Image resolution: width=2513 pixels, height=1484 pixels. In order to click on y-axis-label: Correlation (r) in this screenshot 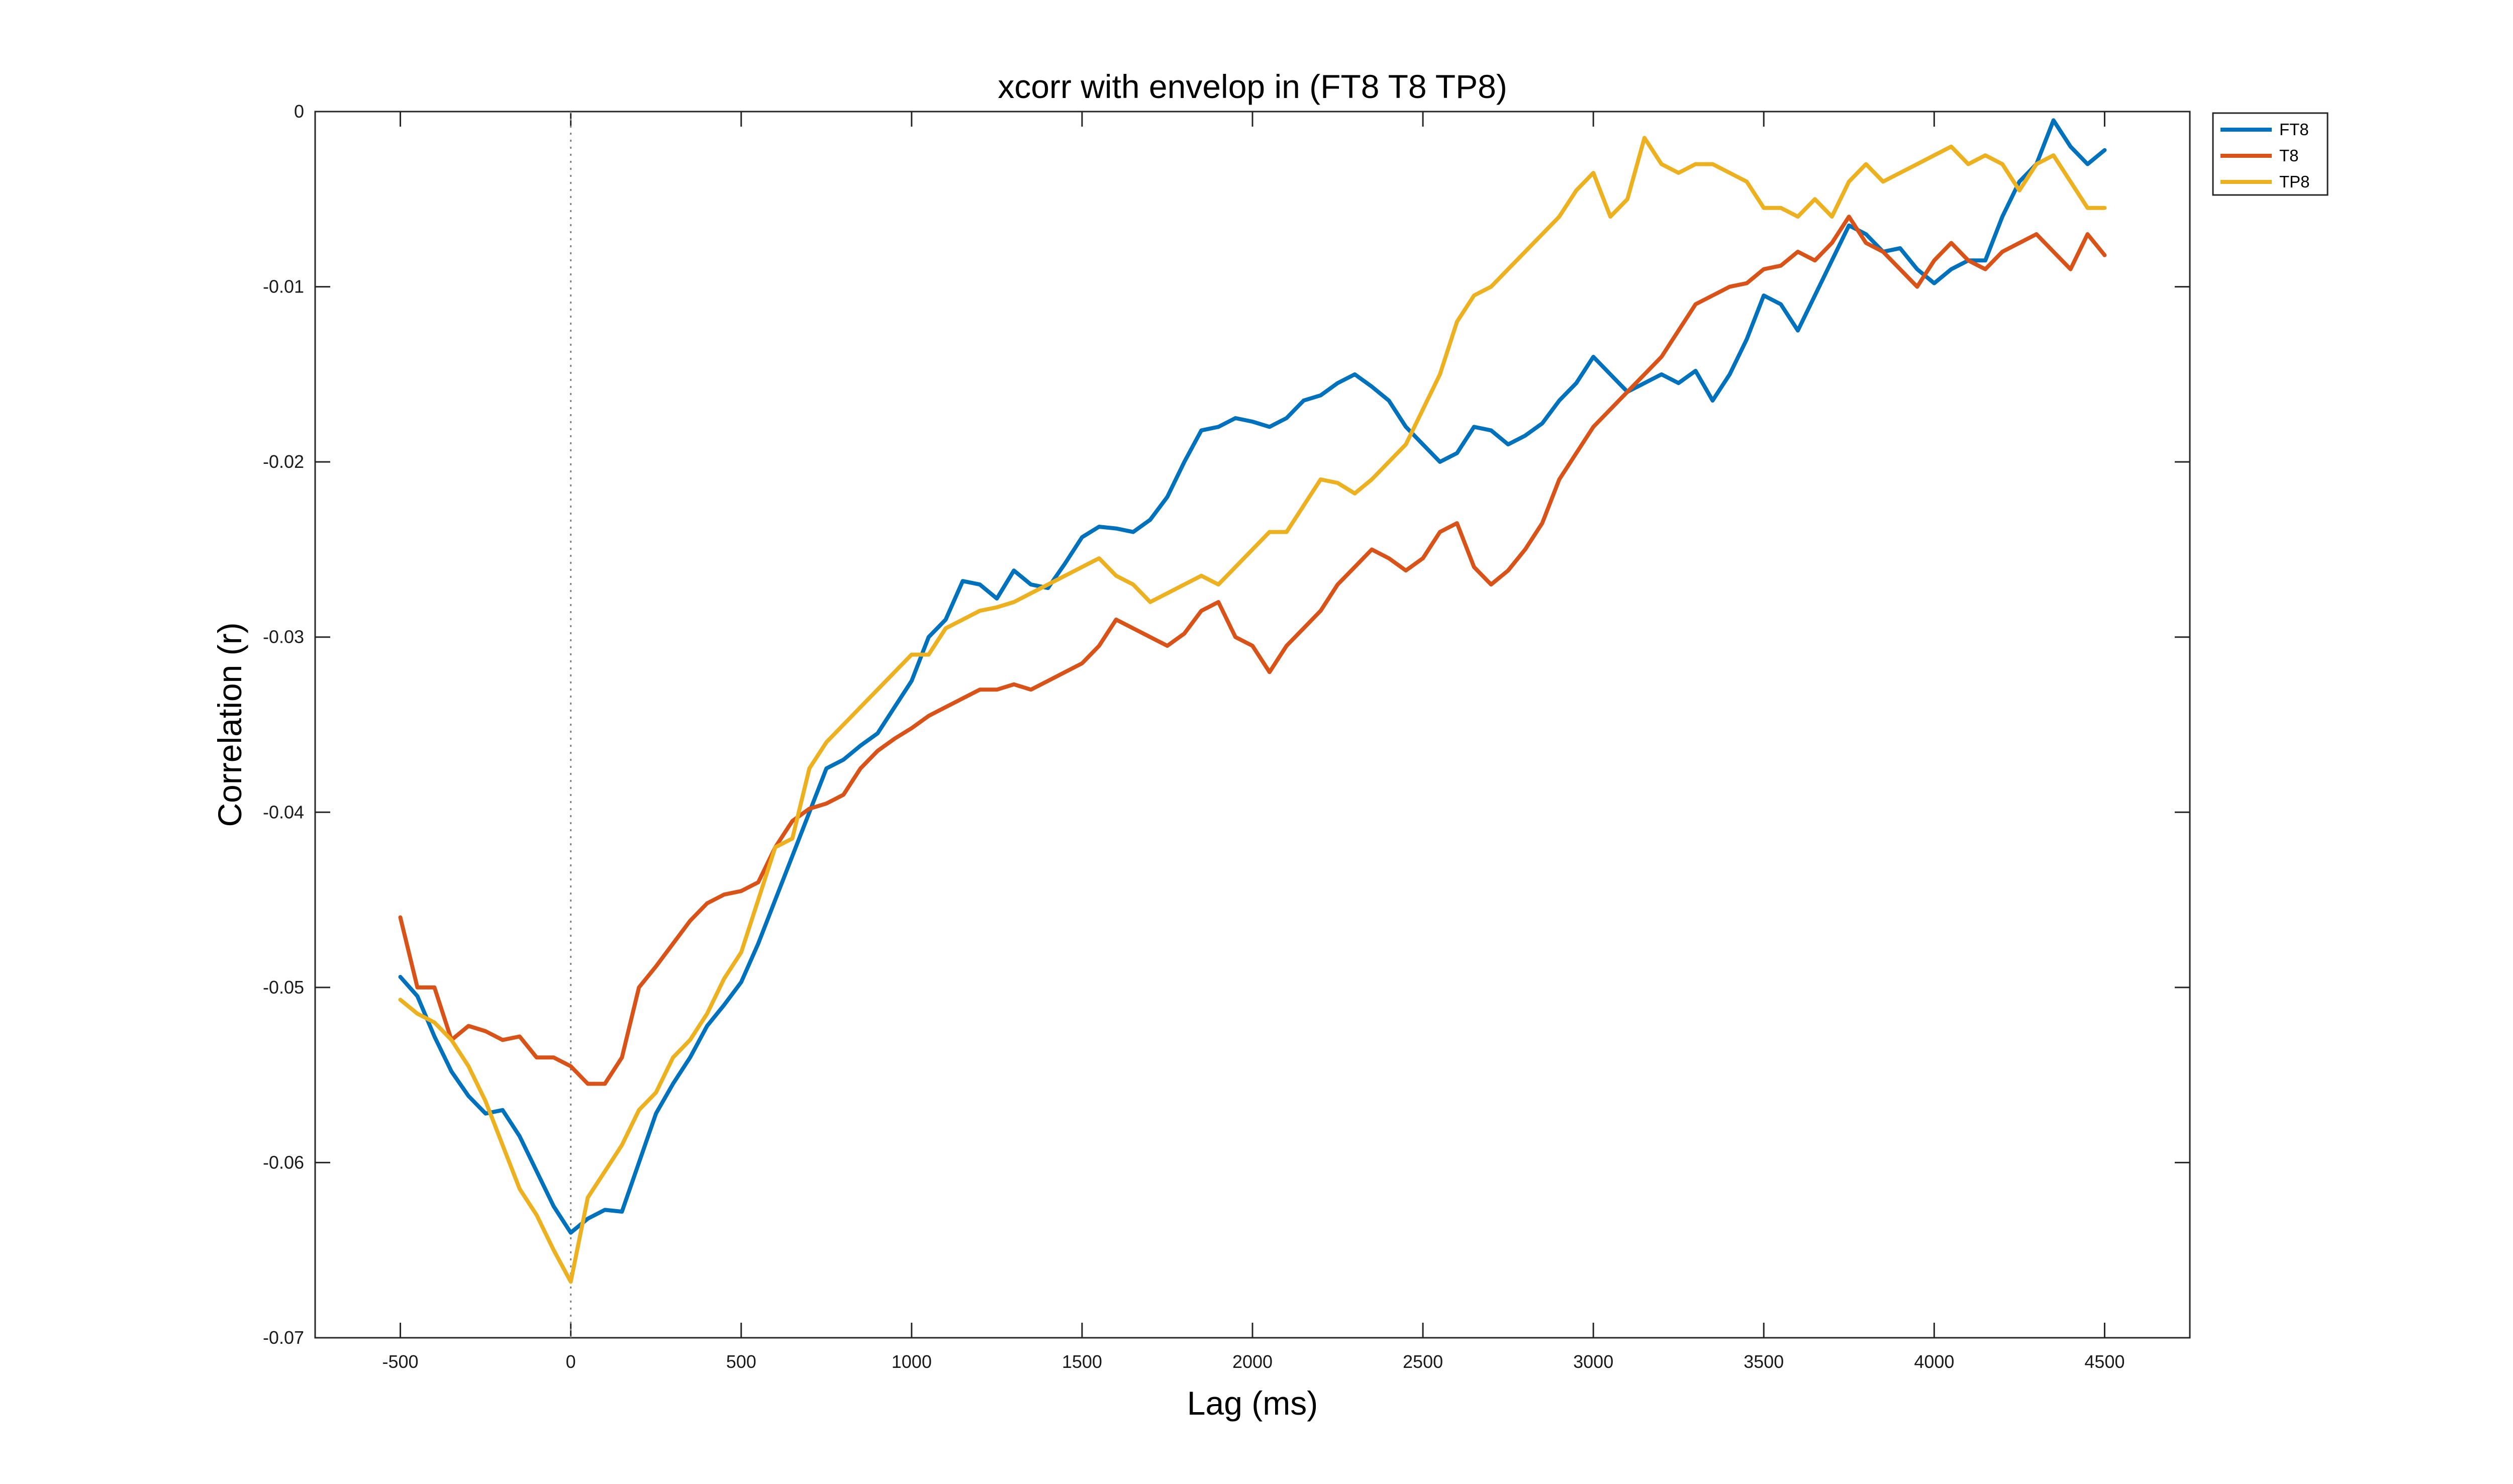, I will do `click(230, 725)`.